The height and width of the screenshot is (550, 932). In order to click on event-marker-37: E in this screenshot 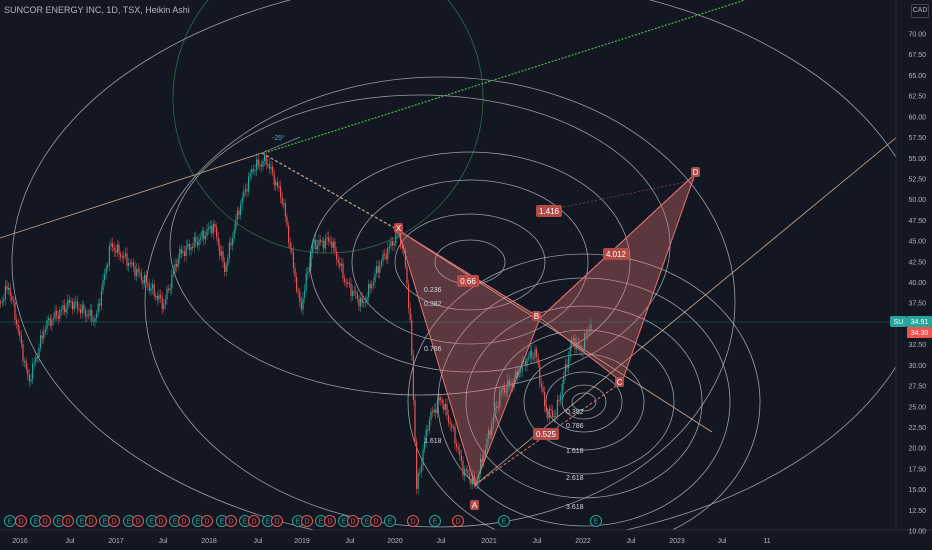, I will do `click(596, 522)`.